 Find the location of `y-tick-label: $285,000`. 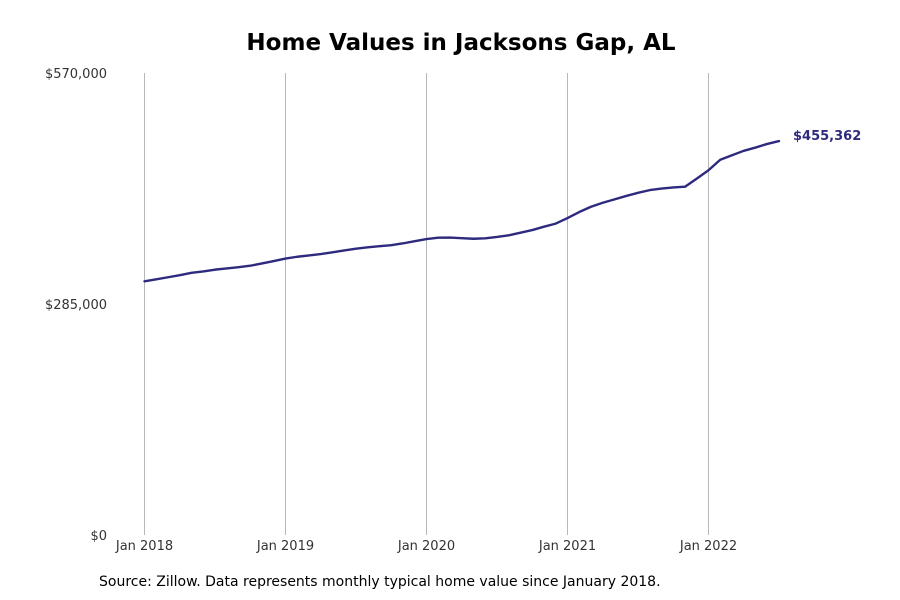

y-tick-label: $285,000 is located at coordinates (76, 305).